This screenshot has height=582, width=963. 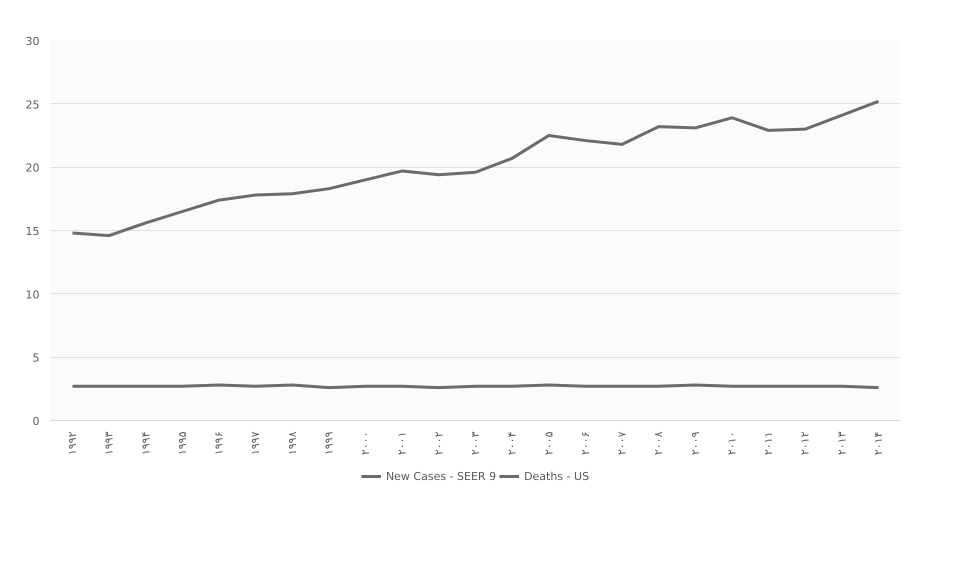 I want to click on x-tick-label: ۲۰۰۵, so click(x=549, y=443).